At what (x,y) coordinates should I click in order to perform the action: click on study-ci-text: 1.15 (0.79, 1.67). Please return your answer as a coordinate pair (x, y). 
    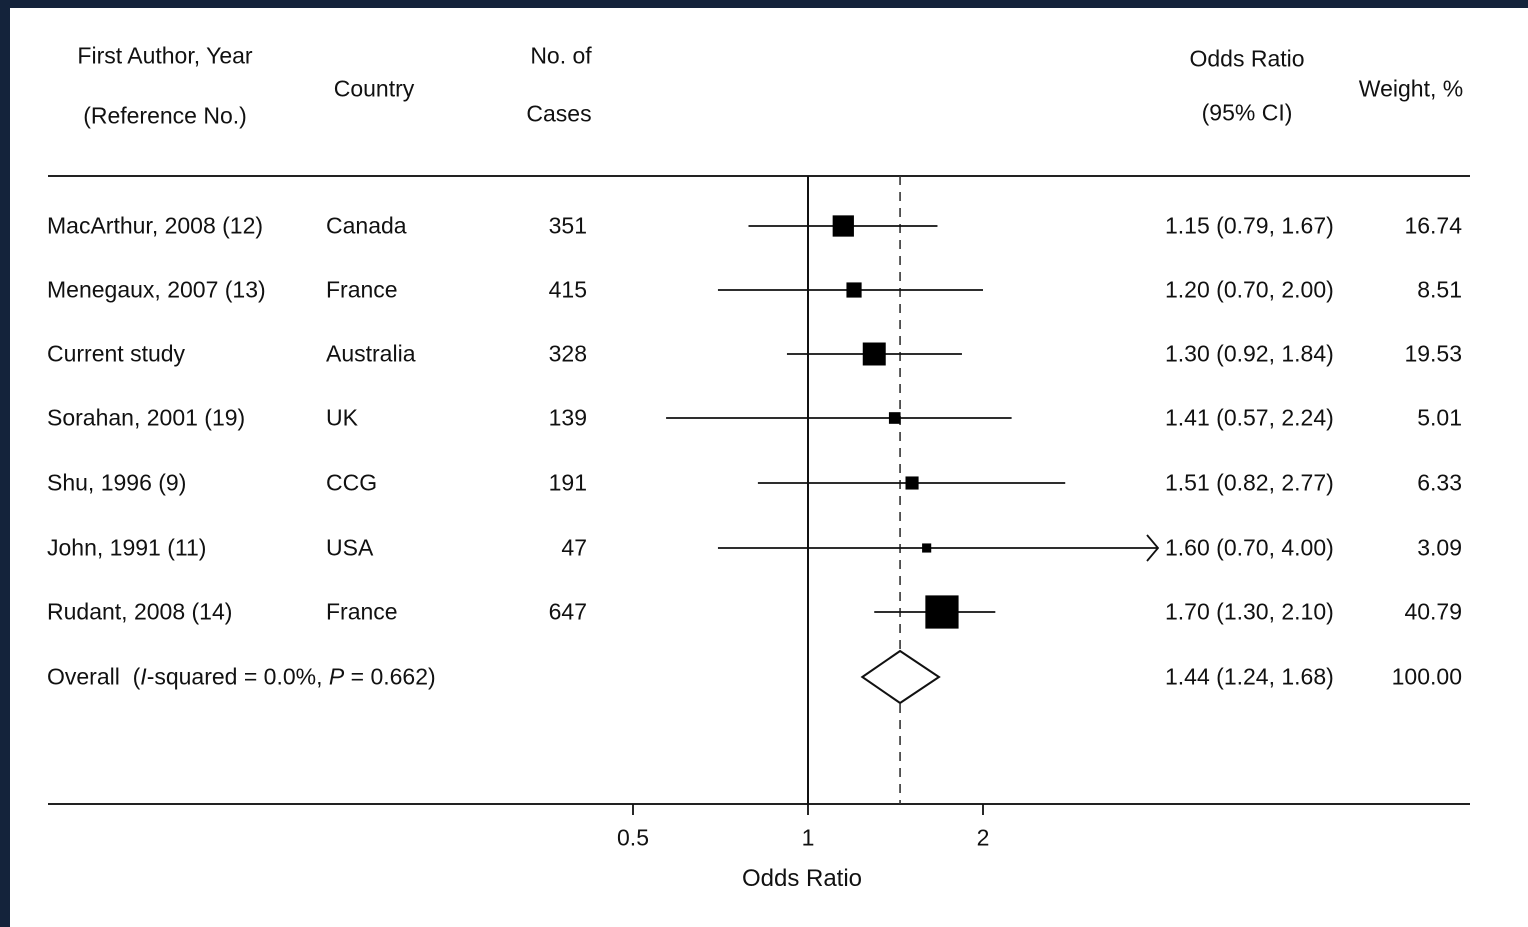
    Looking at the image, I should click on (1249, 225).